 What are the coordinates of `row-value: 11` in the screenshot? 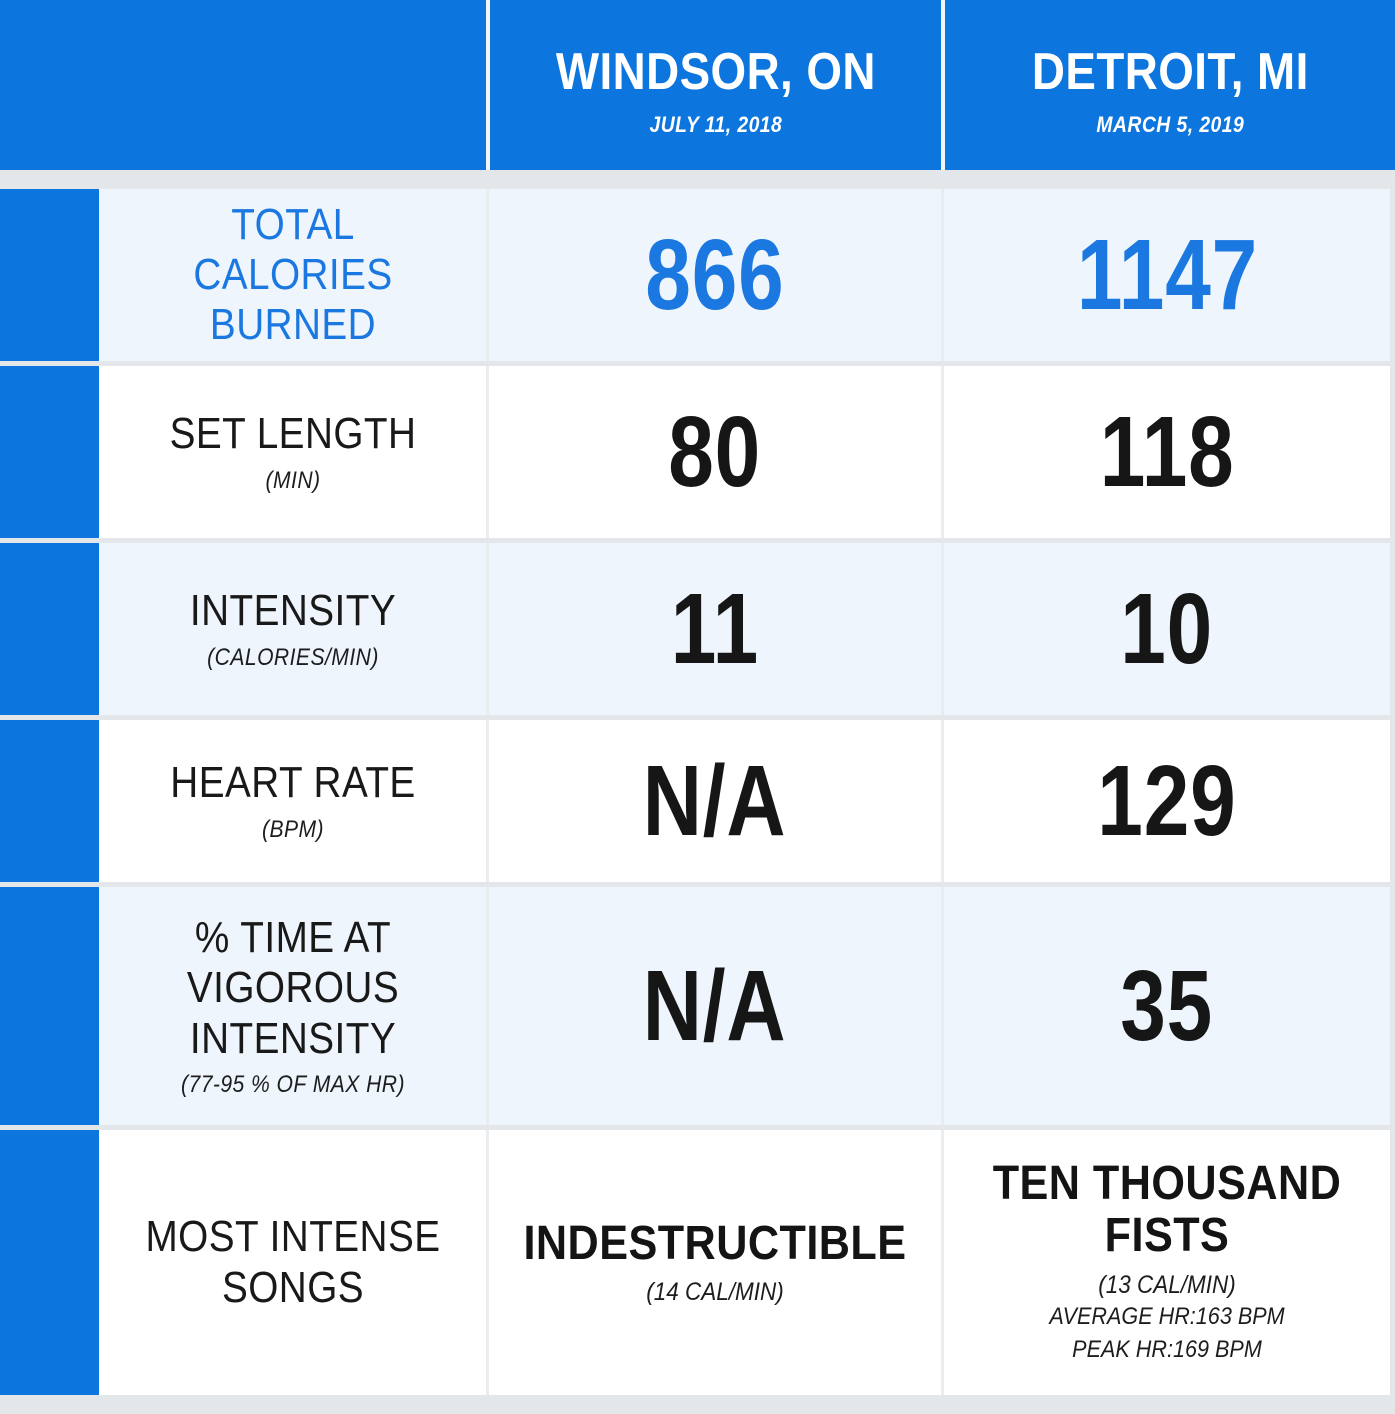 It's located at (715, 628).